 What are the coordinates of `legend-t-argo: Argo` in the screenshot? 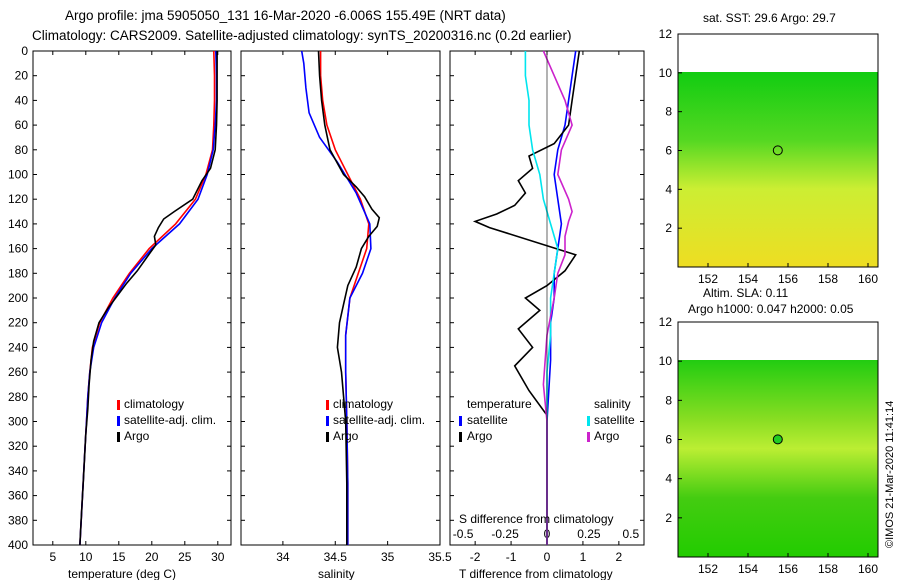 It's located at (480, 436).